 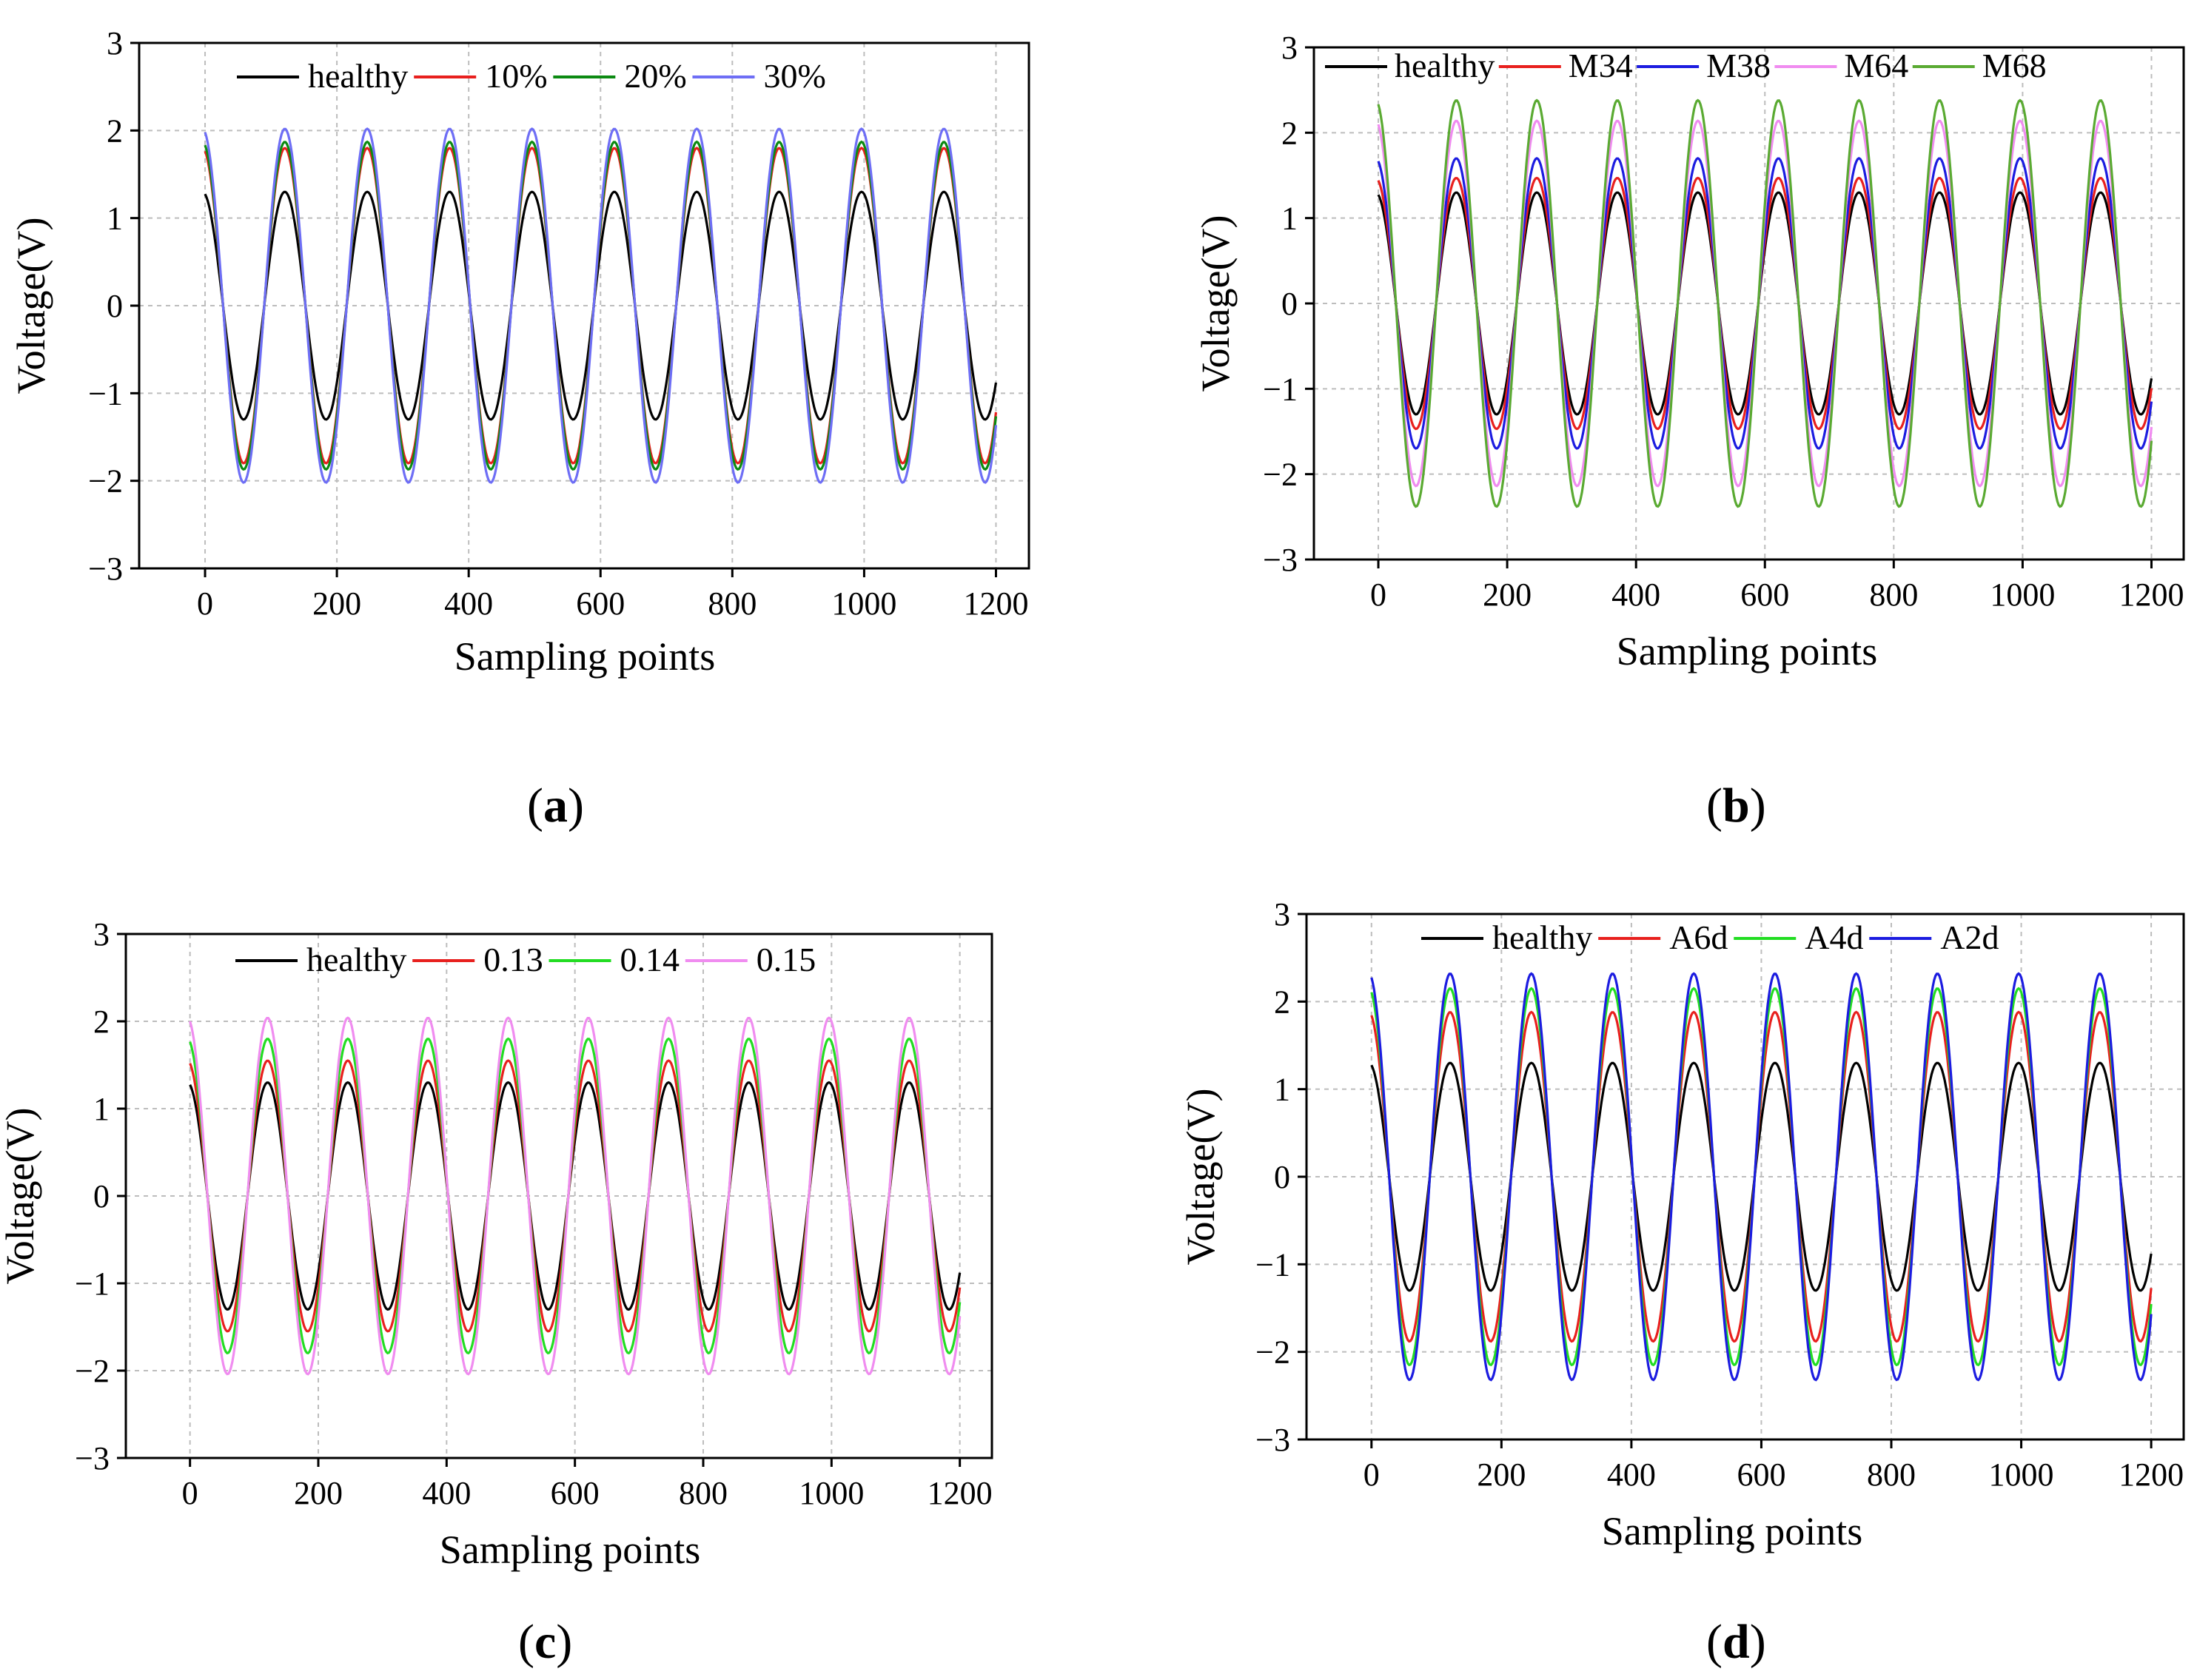 What do you see at coordinates (1736, 806) in the screenshot?
I see `panel-label: (b)` at bounding box center [1736, 806].